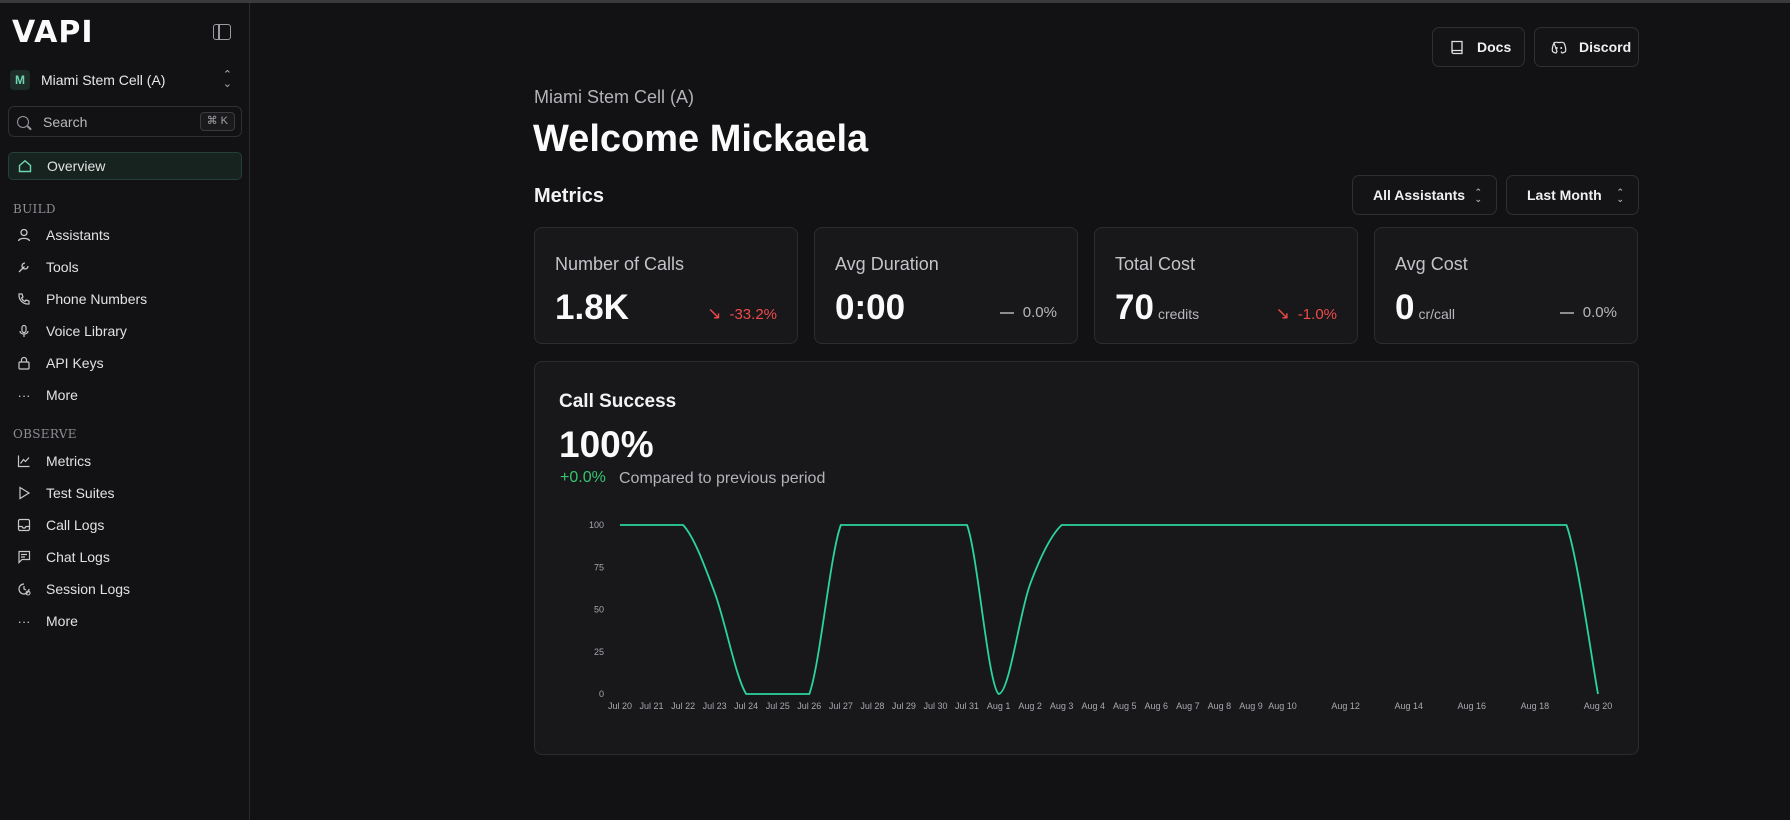  Describe the element at coordinates (76, 166) in the screenshot. I see `sidebar-item-label: Overview` at that location.